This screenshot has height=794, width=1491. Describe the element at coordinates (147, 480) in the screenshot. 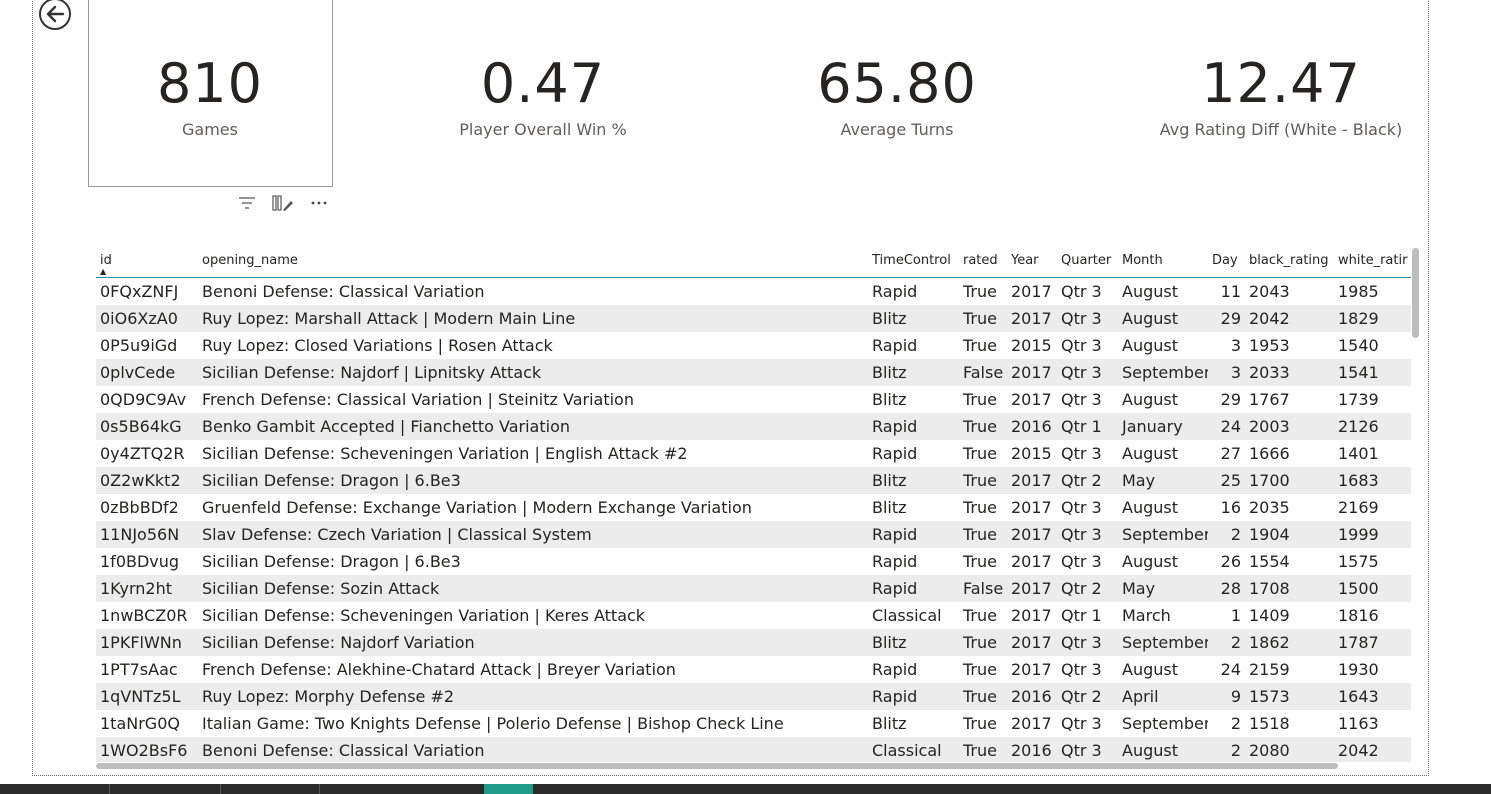

I see `table-cell: 0Z2wKkt2` at that location.